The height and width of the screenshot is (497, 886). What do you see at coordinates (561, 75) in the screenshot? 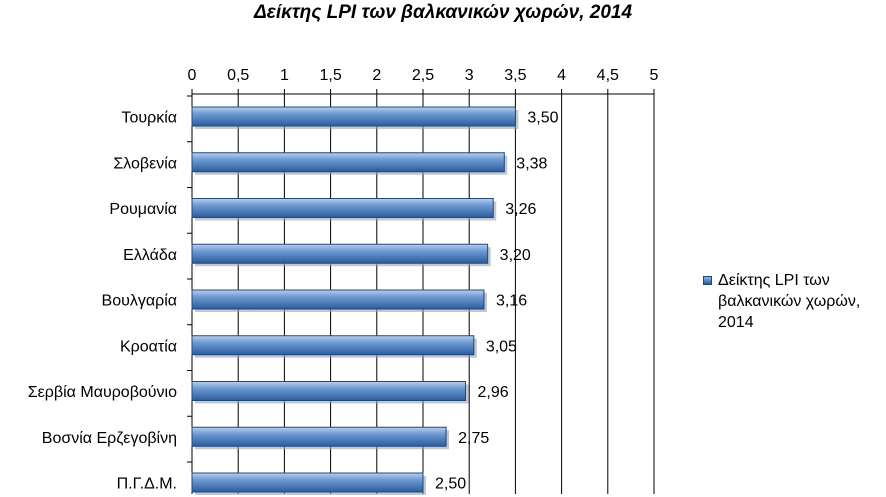
I see `x-tick-label: 4` at bounding box center [561, 75].